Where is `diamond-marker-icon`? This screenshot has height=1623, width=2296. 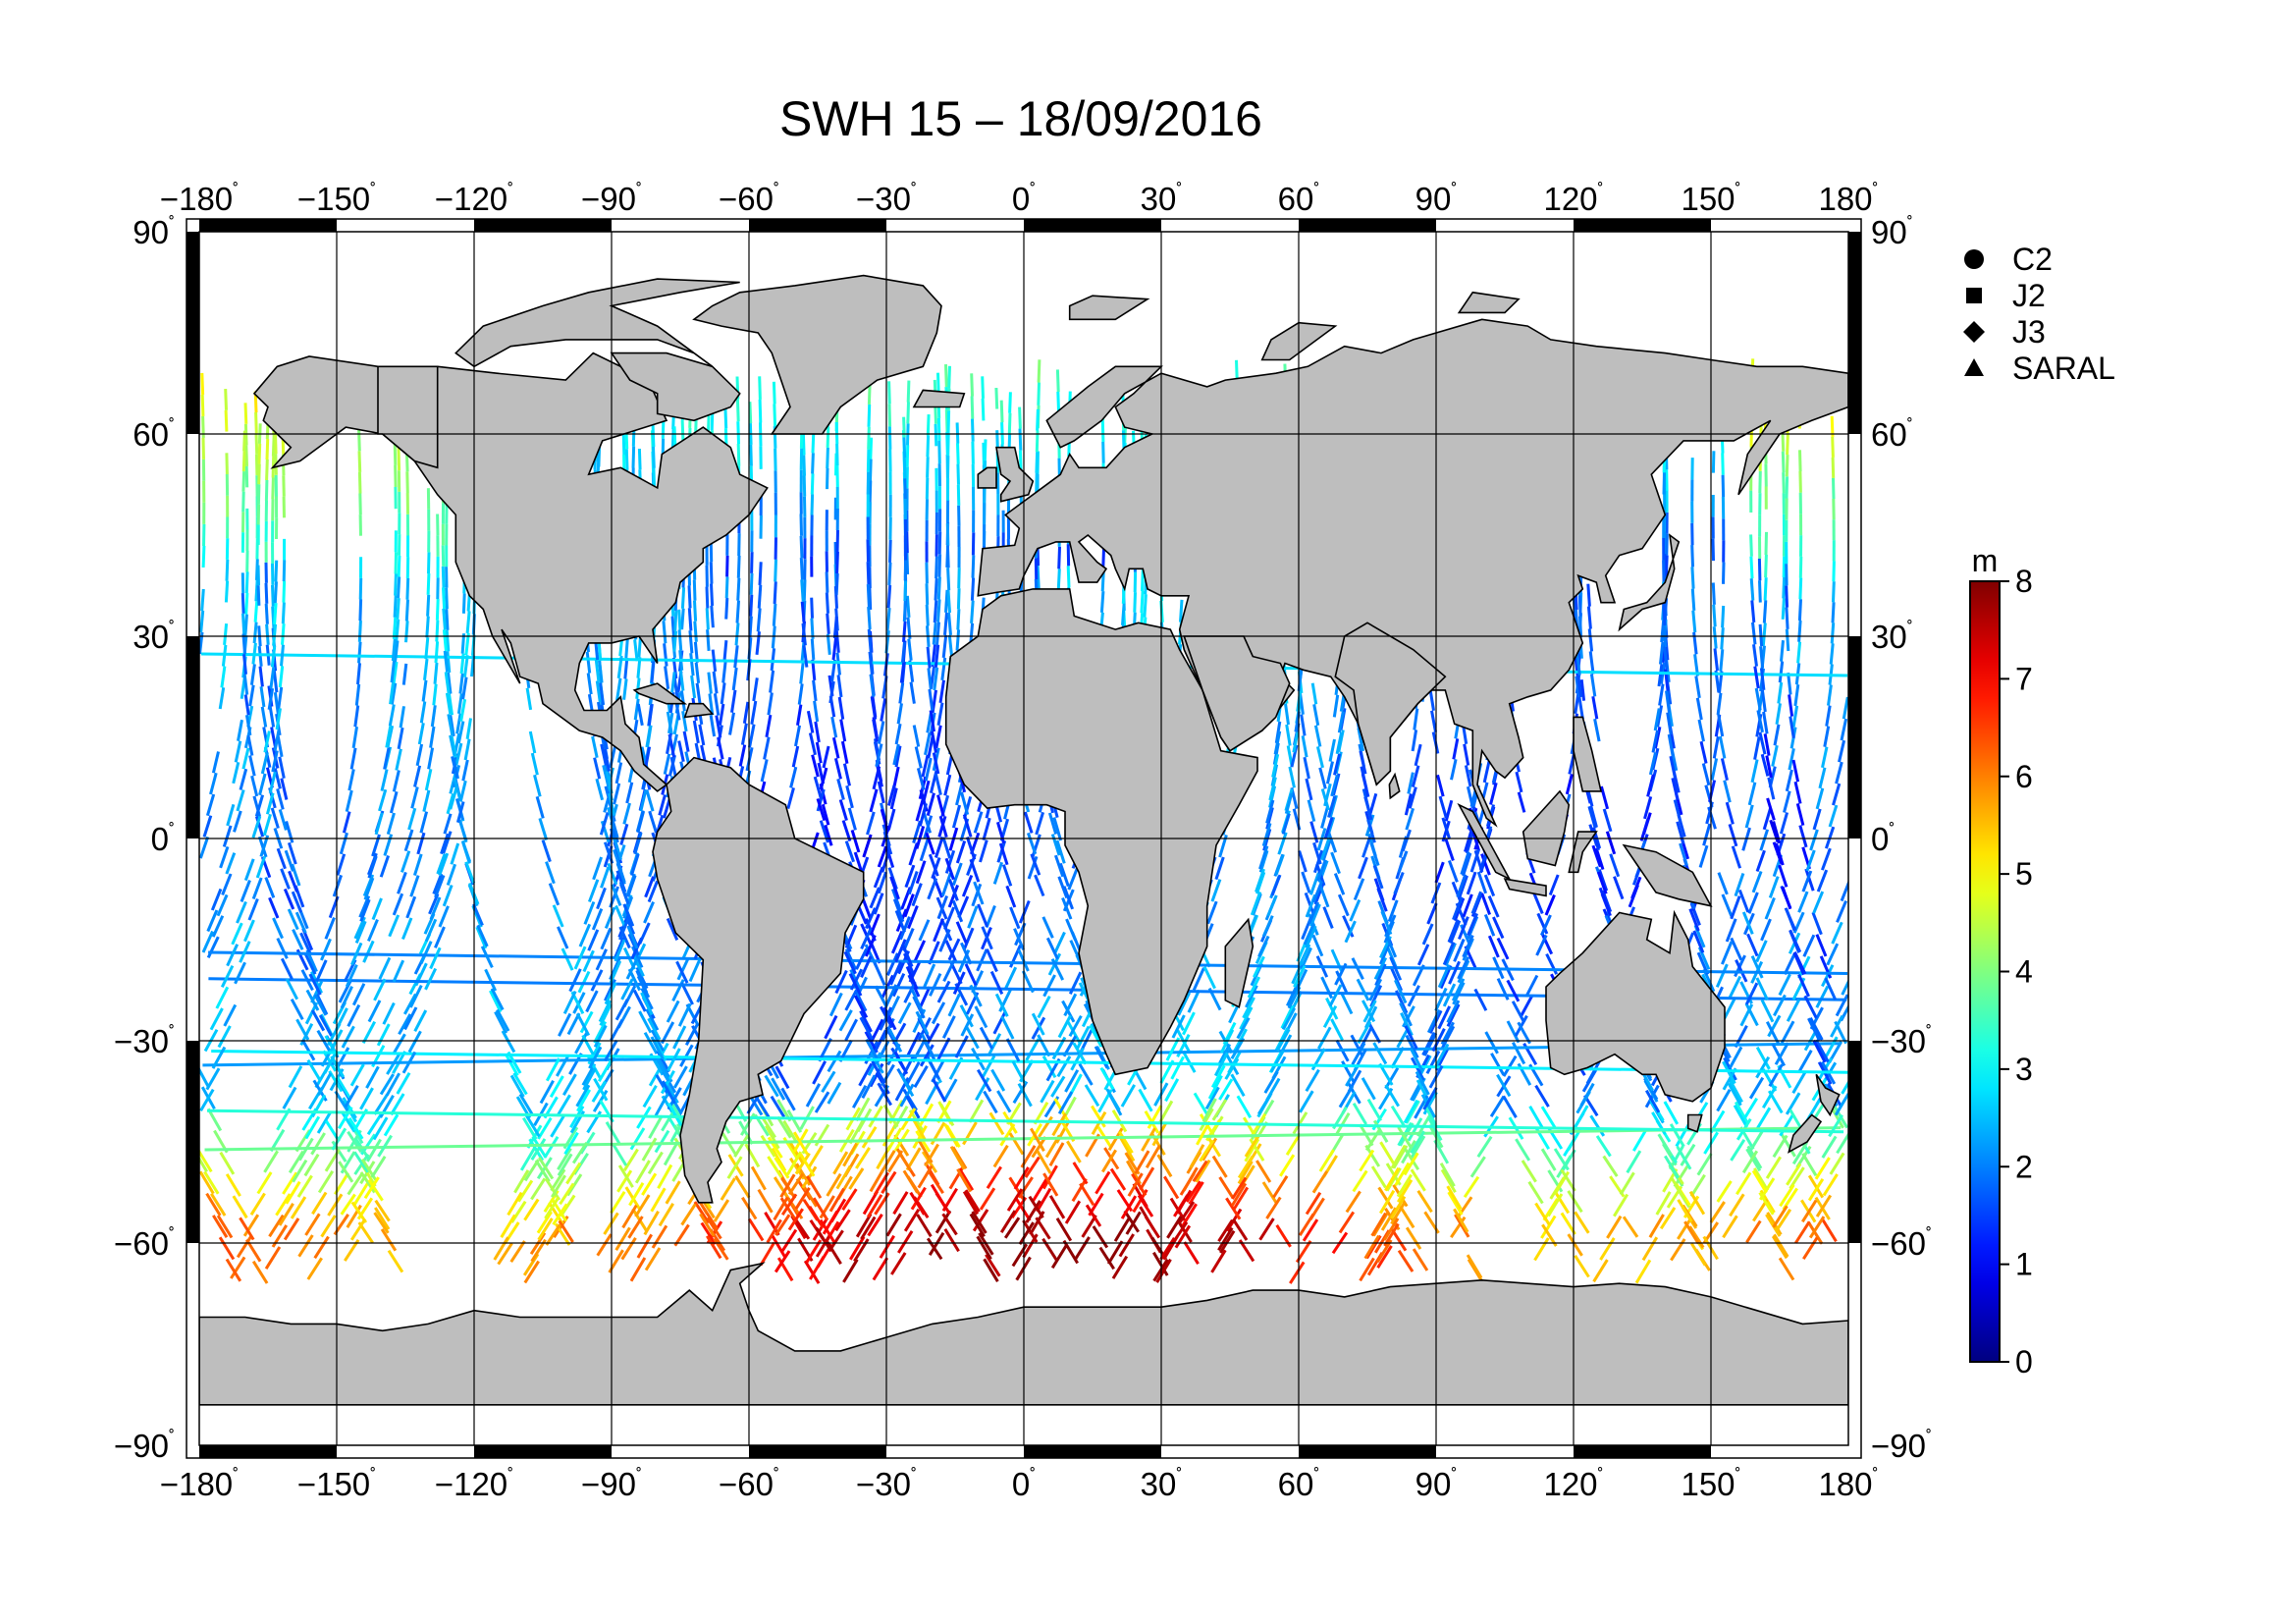
diamond-marker-icon is located at coordinates (1974, 332).